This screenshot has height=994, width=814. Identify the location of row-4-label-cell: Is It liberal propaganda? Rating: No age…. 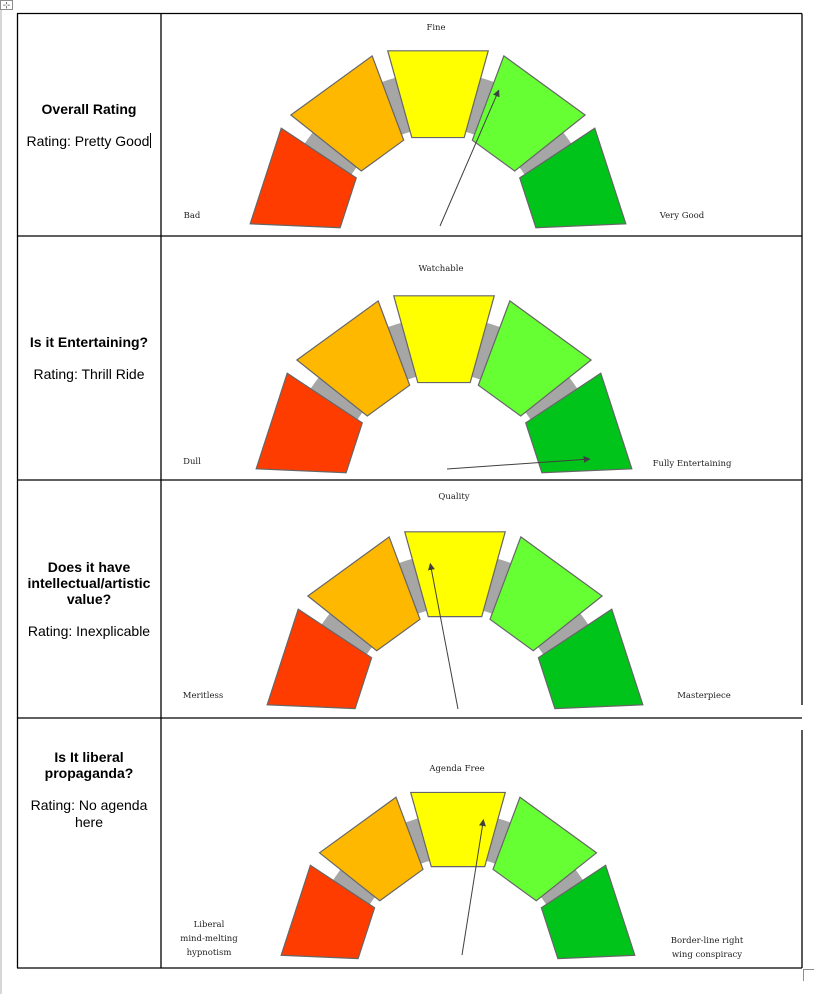
(89, 775).